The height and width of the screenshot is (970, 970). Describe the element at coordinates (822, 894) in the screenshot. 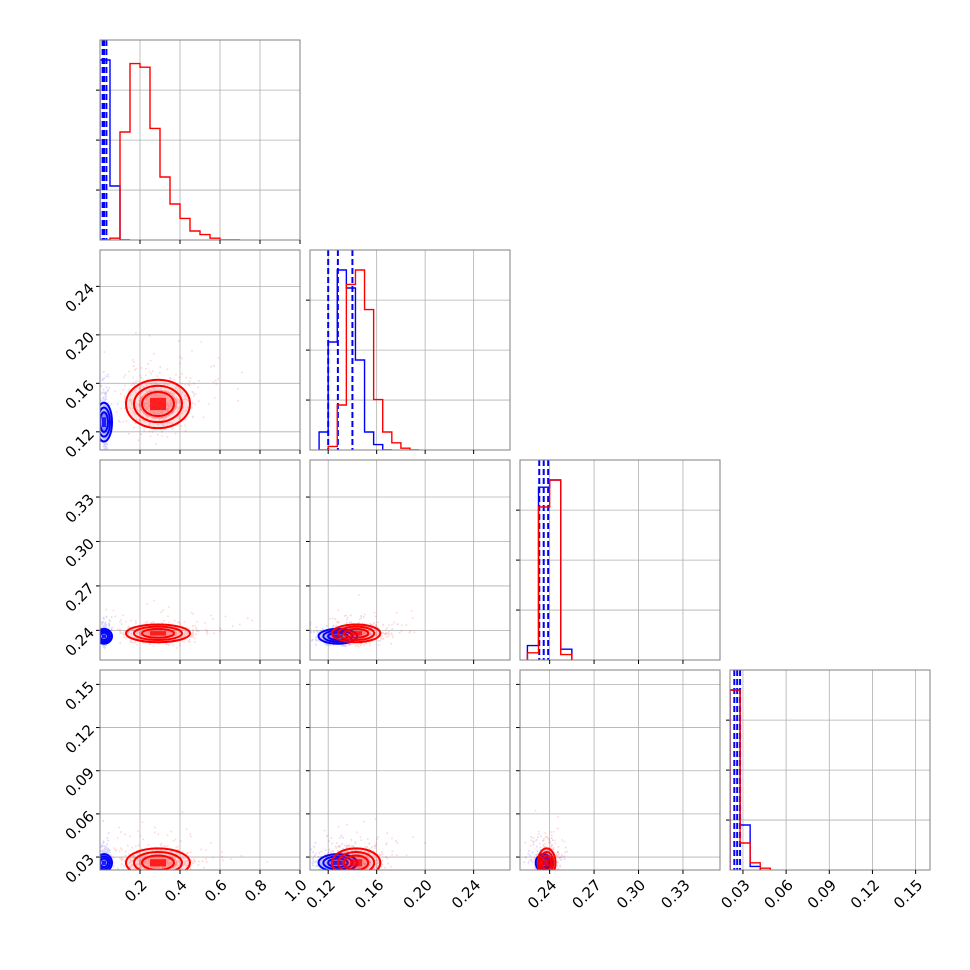

I see `x-tick-label: 0.09` at that location.